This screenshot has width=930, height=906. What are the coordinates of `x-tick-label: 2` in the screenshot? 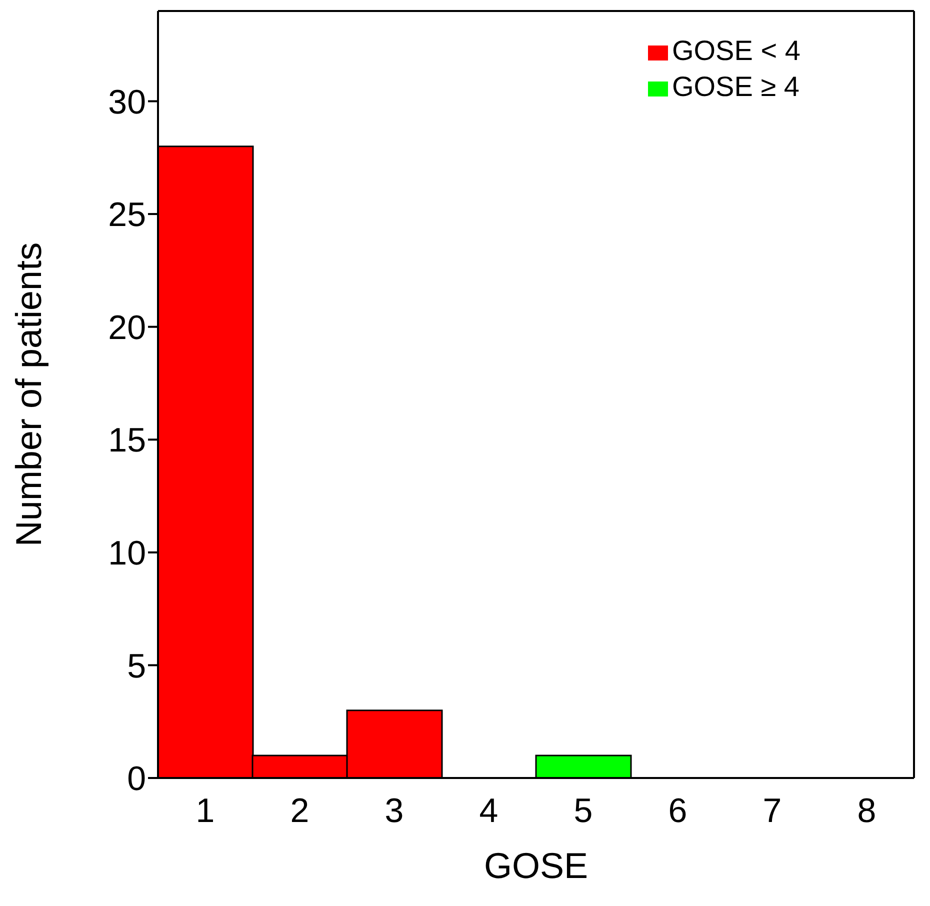 It's located at (300, 811).